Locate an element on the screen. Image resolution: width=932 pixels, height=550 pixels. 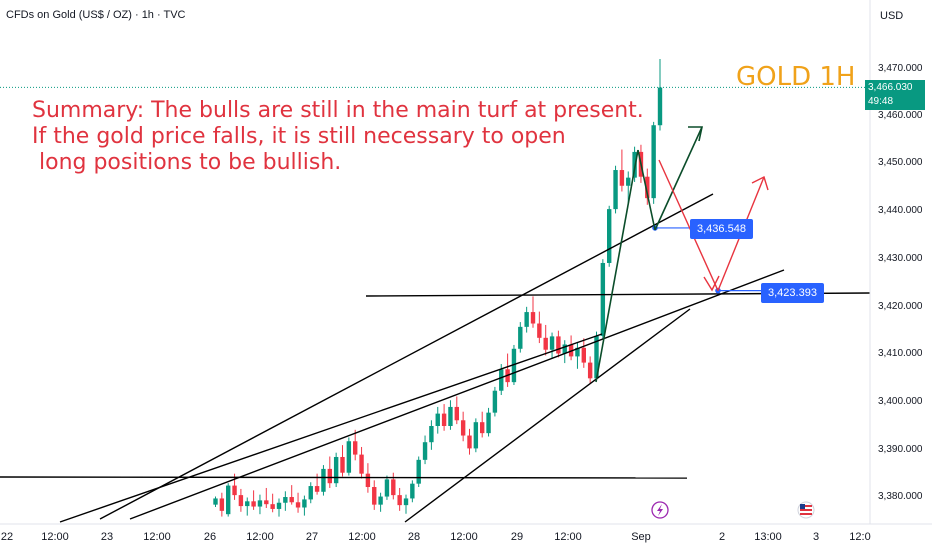
bar-countdown: 49:48 is located at coordinates (881, 101).